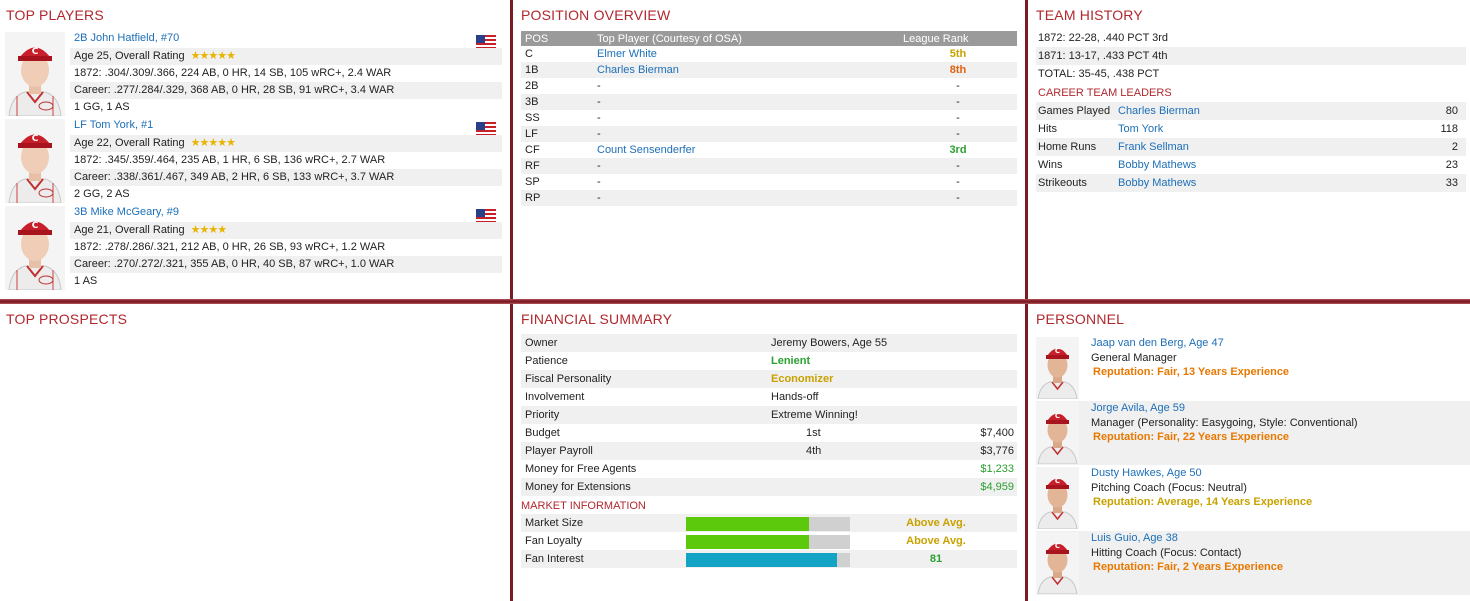 The width and height of the screenshot is (1470, 601). What do you see at coordinates (1047, 129) in the screenshot?
I see `leader-stat: Hits` at bounding box center [1047, 129].